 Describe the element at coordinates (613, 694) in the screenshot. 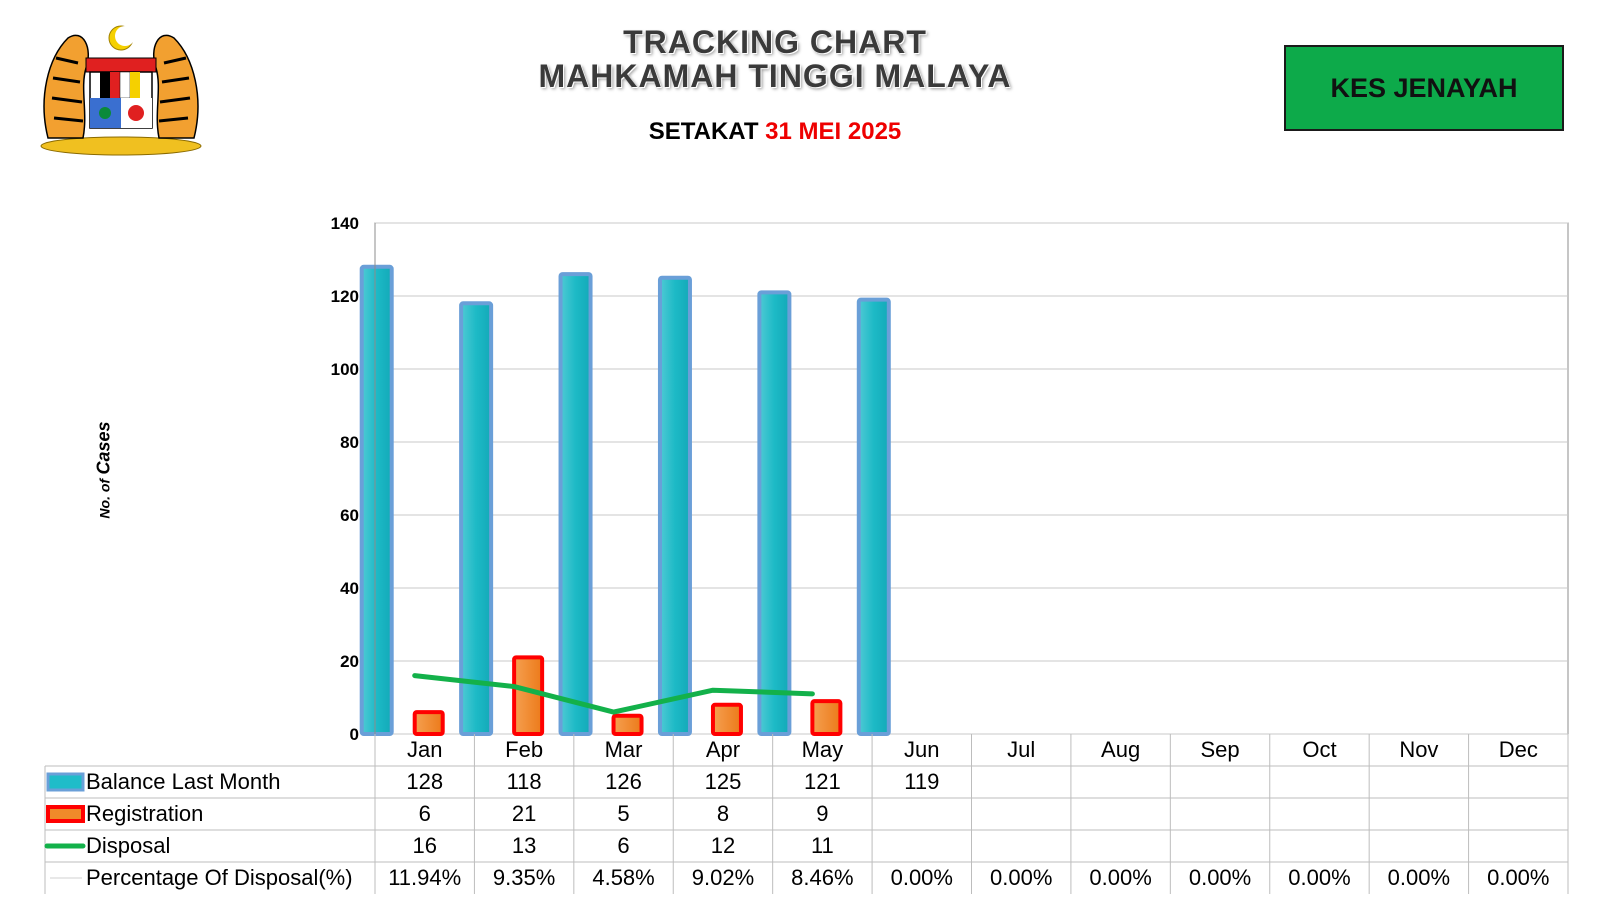

I see `line-disposal` at that location.